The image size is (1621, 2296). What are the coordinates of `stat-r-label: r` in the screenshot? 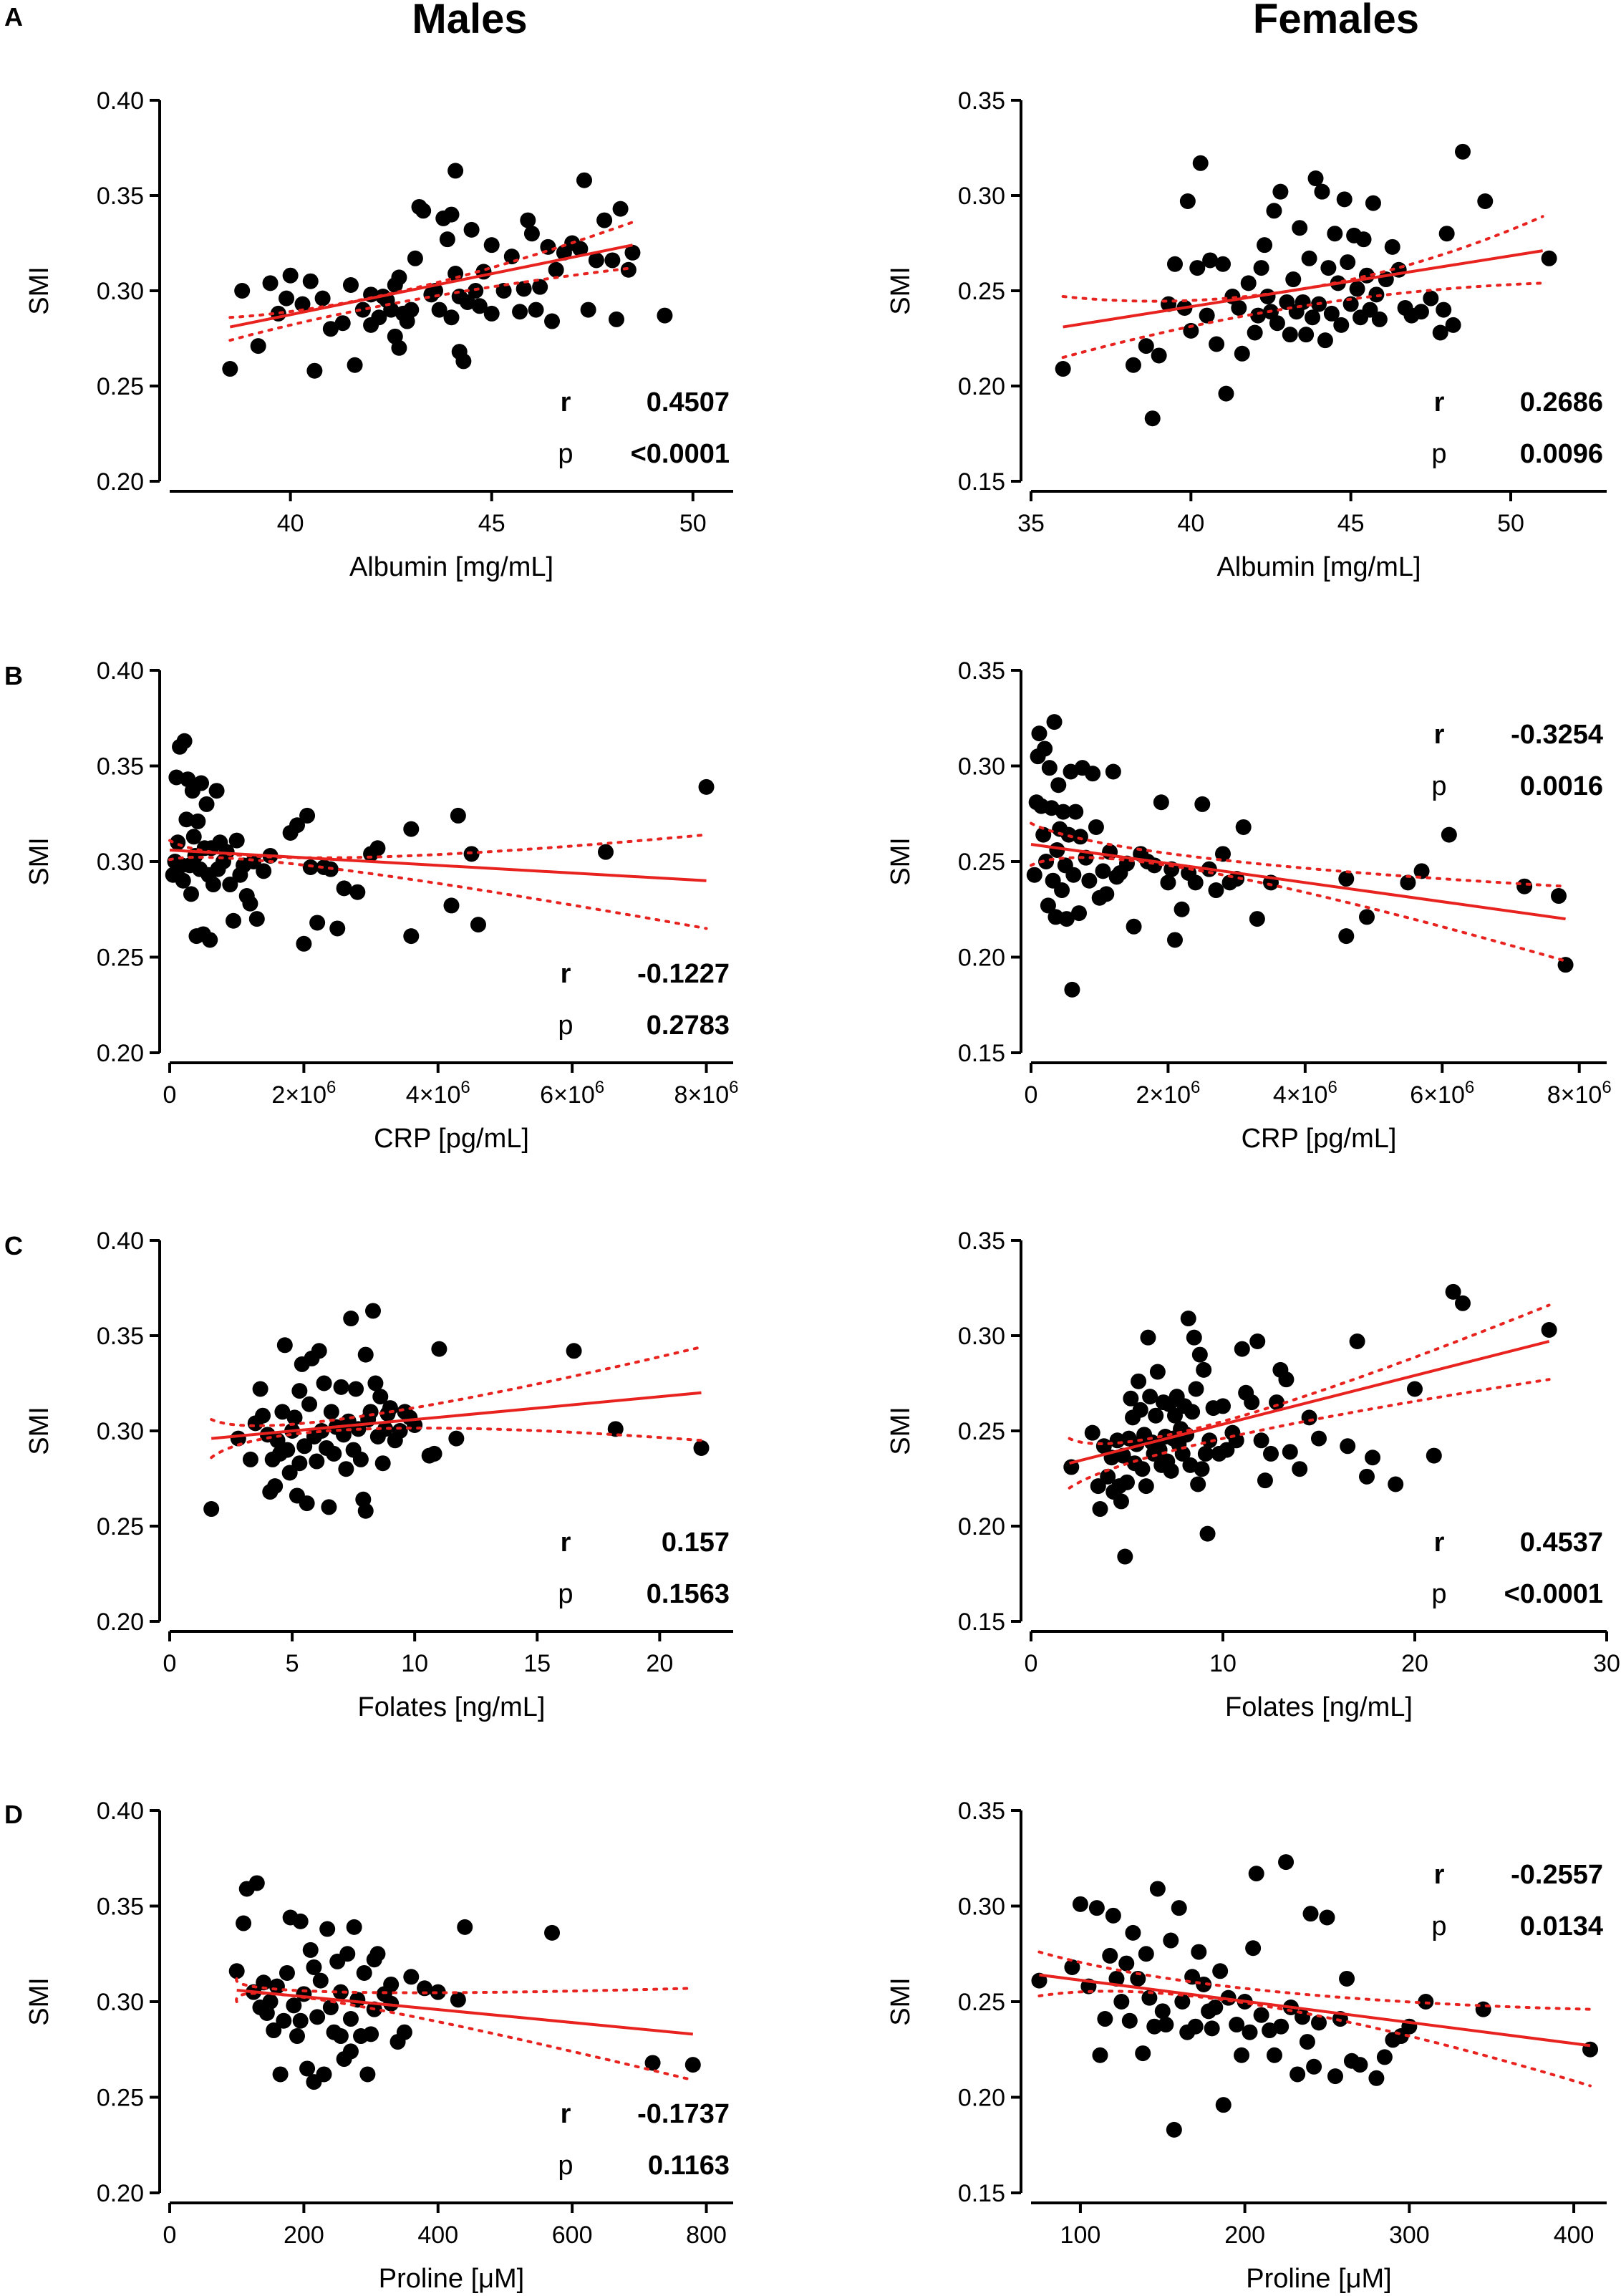 It's located at (1439, 1543).